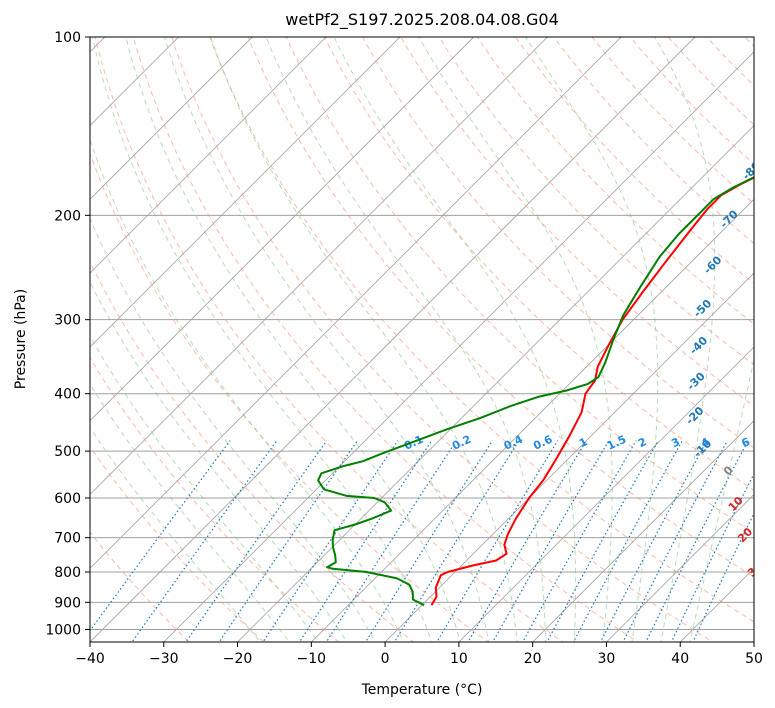 The width and height of the screenshot is (775, 708). I want to click on y-tick-label: 900, so click(67, 603).